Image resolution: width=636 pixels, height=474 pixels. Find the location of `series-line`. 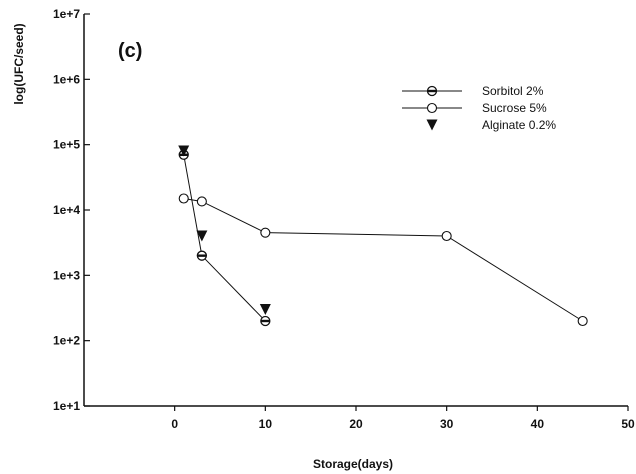

series-line is located at coordinates (224, 238).